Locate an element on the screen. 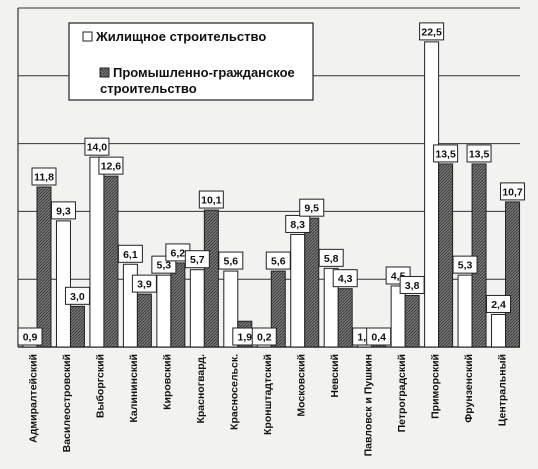  data-label-housing: 6,1 is located at coordinates (130, 253).